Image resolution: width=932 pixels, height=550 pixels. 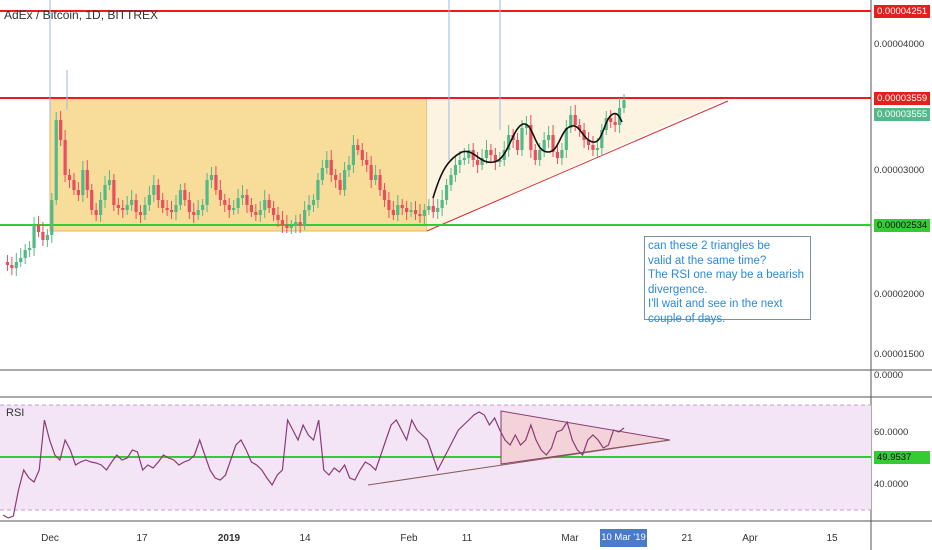 I want to click on rsi-axis-label: 40.0000, so click(x=891, y=484).